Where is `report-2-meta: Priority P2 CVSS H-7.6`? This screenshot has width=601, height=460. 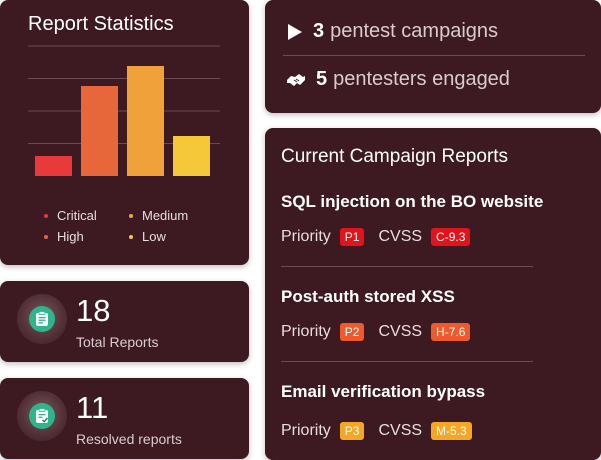 report-2-meta: Priority P2 CVSS H-7.6 is located at coordinates (382, 332).